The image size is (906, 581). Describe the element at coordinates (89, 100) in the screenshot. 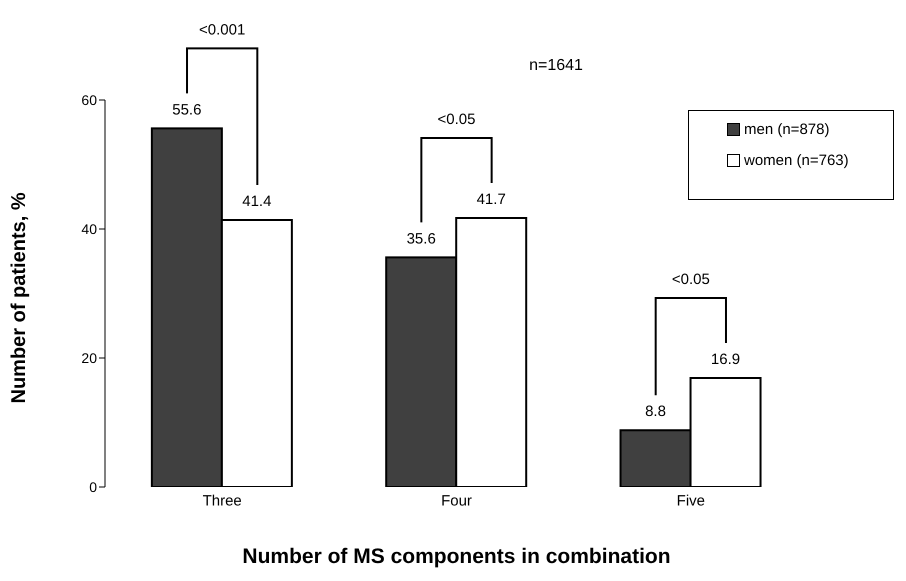

I see `y-tick-label: 60` at that location.